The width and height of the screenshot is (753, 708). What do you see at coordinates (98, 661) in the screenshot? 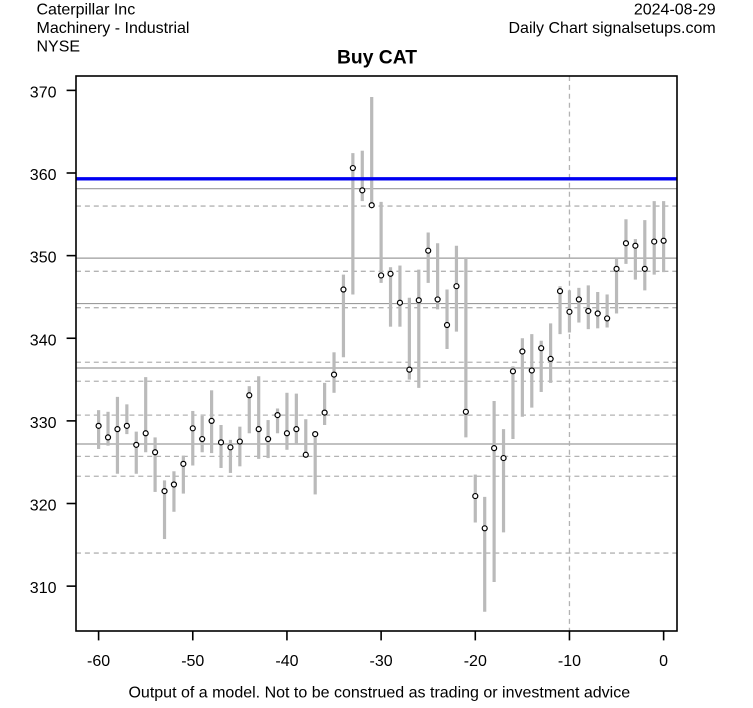
I see `x-tick-label: -60` at bounding box center [98, 661].